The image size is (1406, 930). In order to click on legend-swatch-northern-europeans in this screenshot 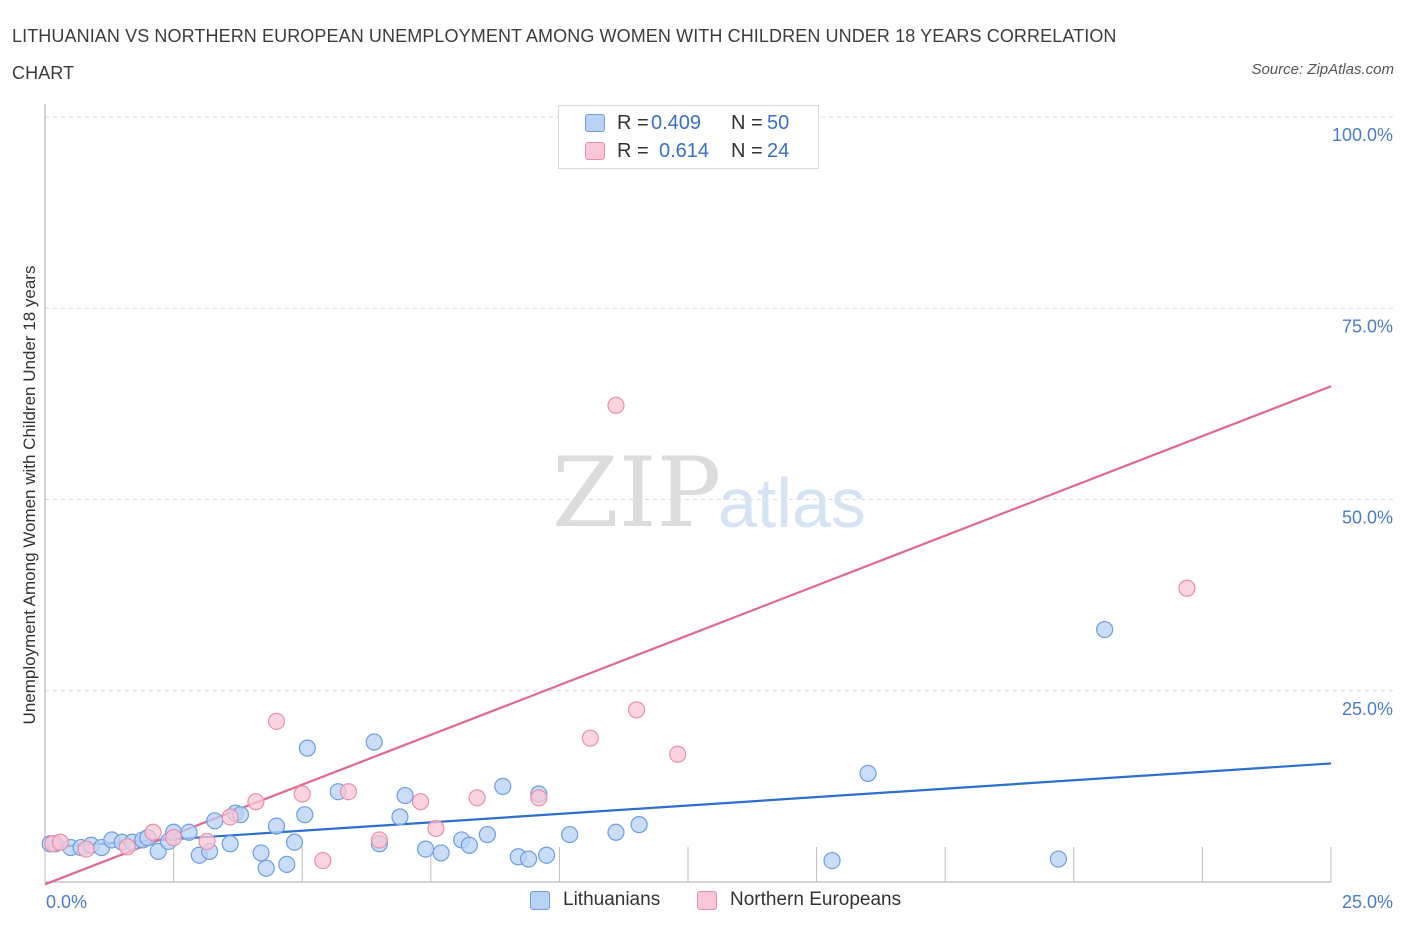, I will do `click(595, 151)`.